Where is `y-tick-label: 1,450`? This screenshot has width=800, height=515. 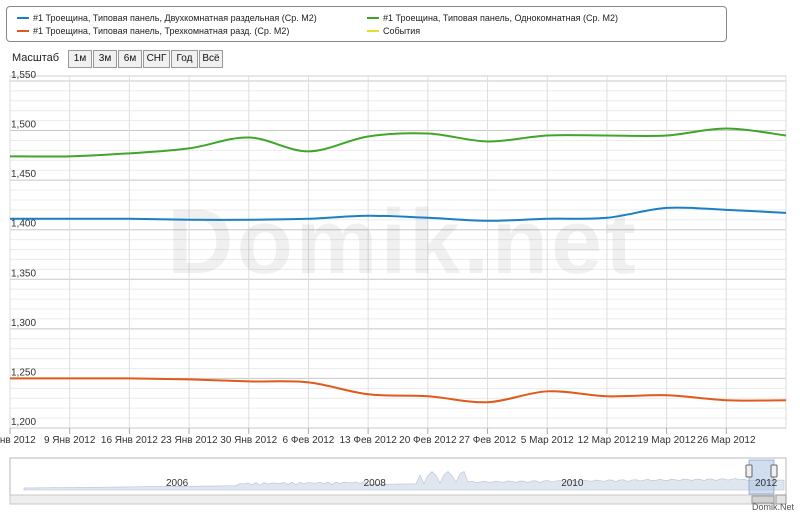 y-tick-label: 1,450 is located at coordinates (23, 174).